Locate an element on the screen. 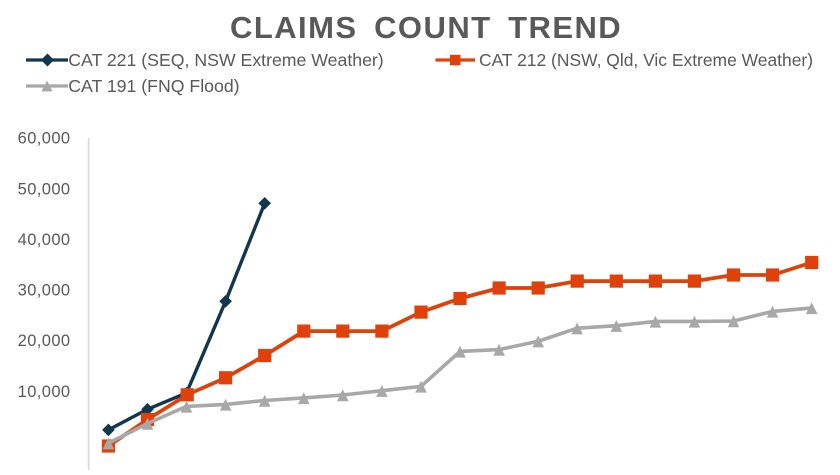  svg-text:CAT 212 (NSW, Qld, Vic Extreme: CAT 212 (NSW, Qld, Vic Extreme Weather) is located at coordinates (646, 60).